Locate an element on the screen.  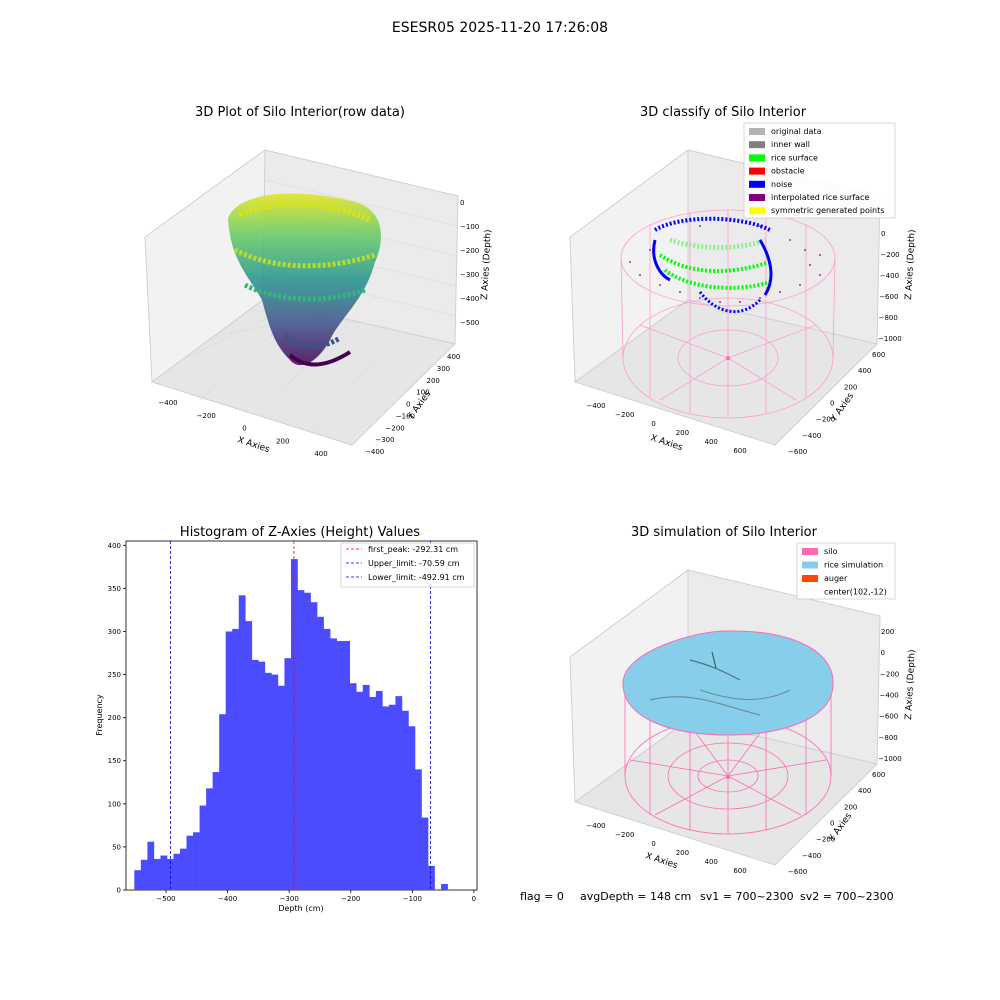
panel-classify-3d: 3D classify of Silo Interior is located at coordinates (743, 280).